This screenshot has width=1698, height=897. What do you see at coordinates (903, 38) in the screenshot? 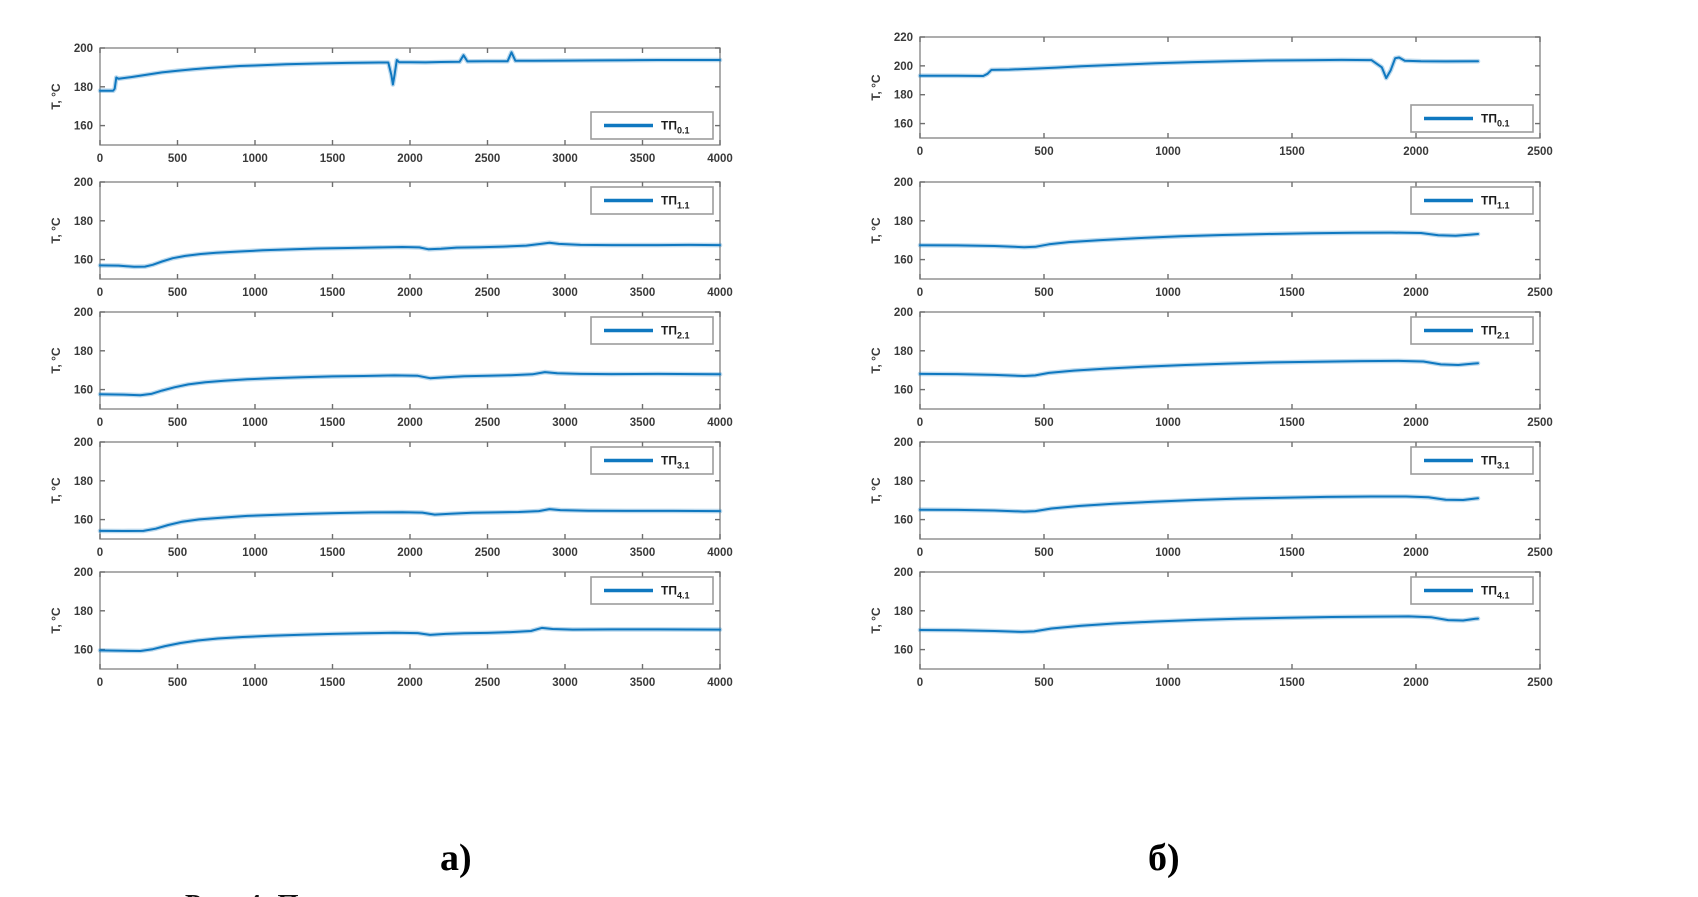
I see `y-tick-label: 220` at bounding box center [903, 38].